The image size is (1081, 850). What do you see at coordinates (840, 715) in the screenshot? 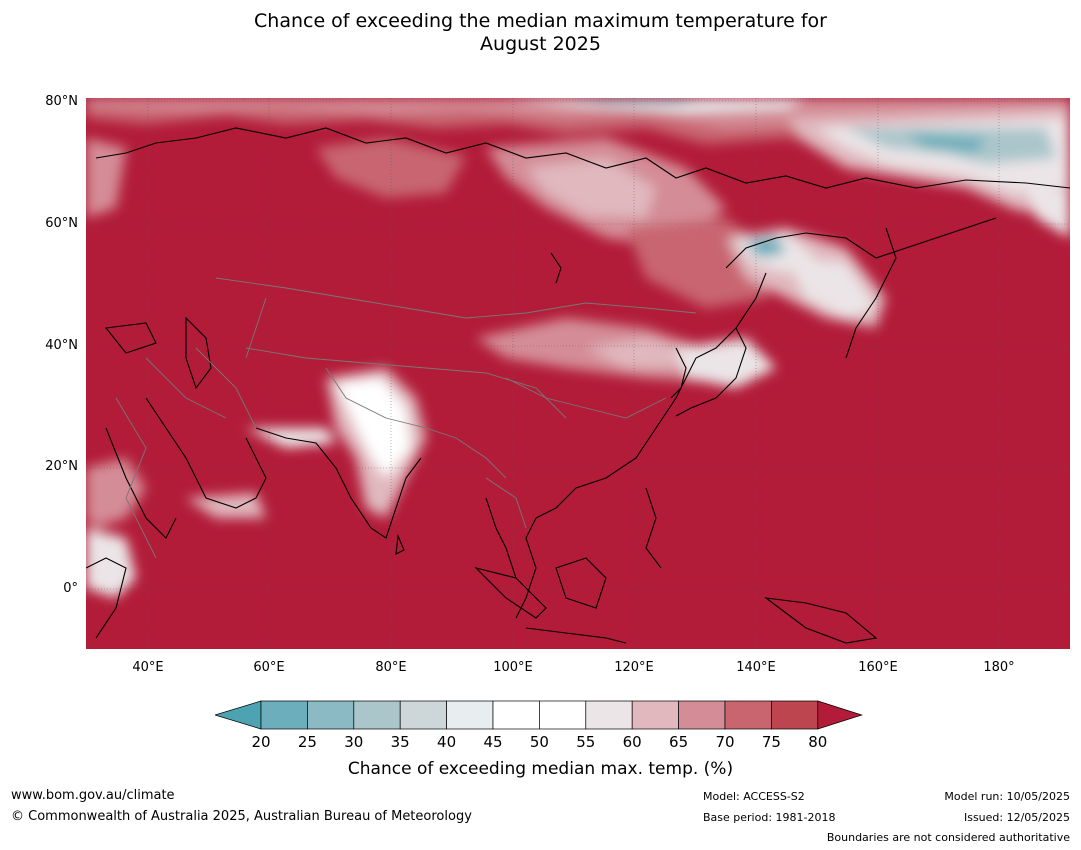
I see `colorbar-over-arrow` at bounding box center [840, 715].